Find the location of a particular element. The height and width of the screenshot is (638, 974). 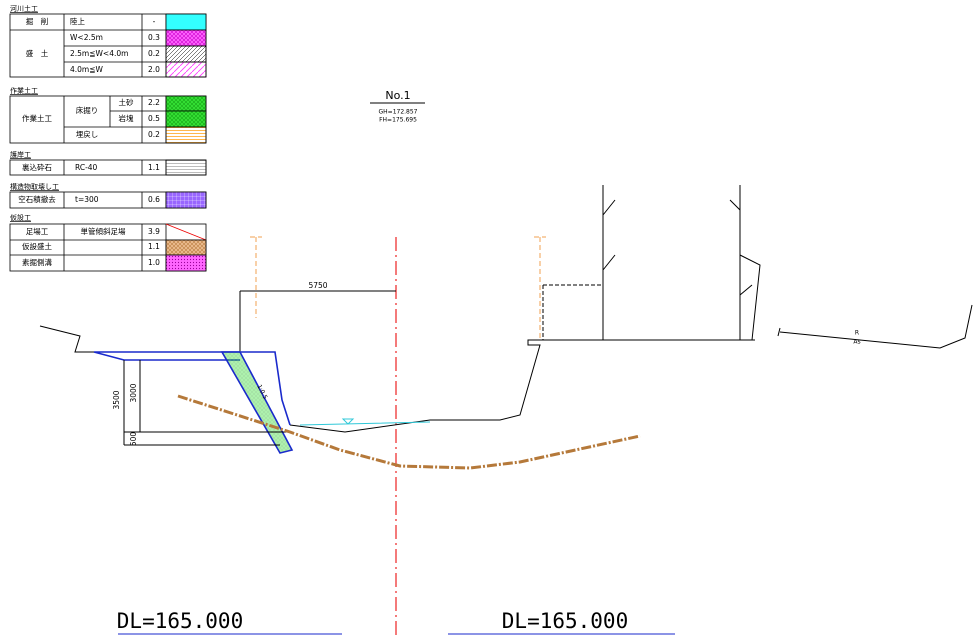

table-cell: 2.2 is located at coordinates (154, 102).